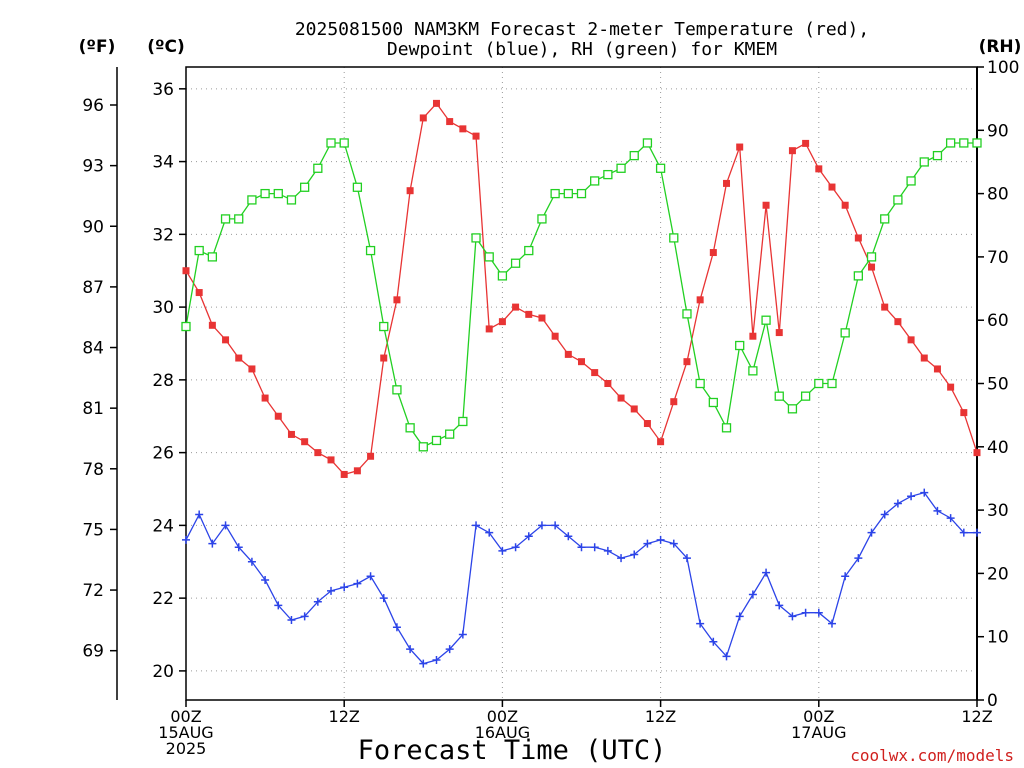  Describe the element at coordinates (998, 574) in the screenshot. I see `rh-tick-label: 20` at that location.